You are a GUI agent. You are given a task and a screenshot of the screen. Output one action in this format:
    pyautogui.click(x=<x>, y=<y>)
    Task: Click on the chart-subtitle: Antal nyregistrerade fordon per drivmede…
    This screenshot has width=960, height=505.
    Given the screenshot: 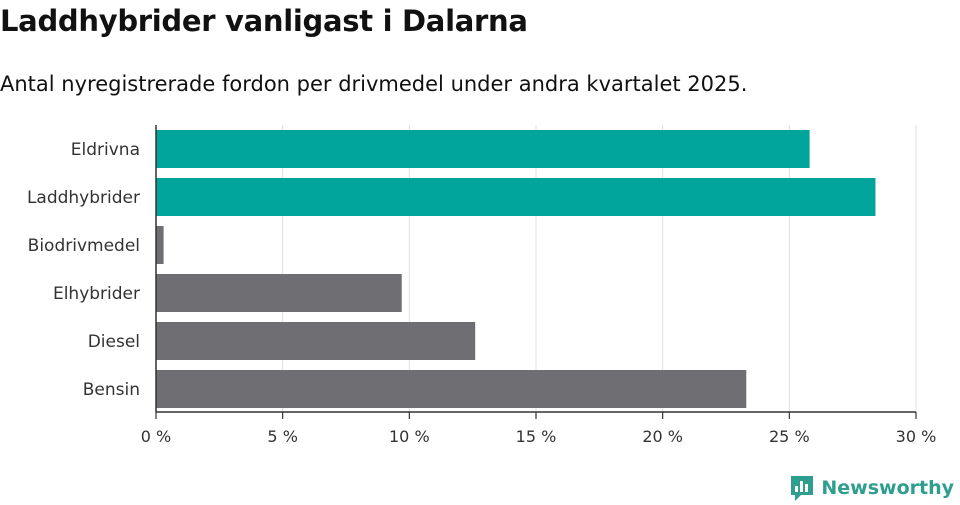 What is the action you would take?
    pyautogui.click(x=374, y=84)
    